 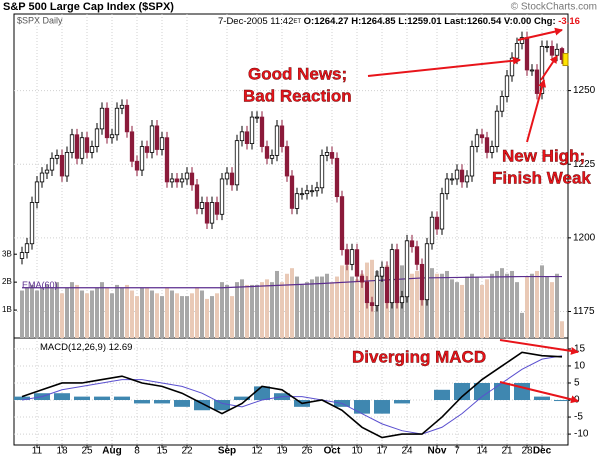 What do you see at coordinates (326, 21) in the screenshot?
I see `quote-open: O:1264.27` at bounding box center [326, 21].